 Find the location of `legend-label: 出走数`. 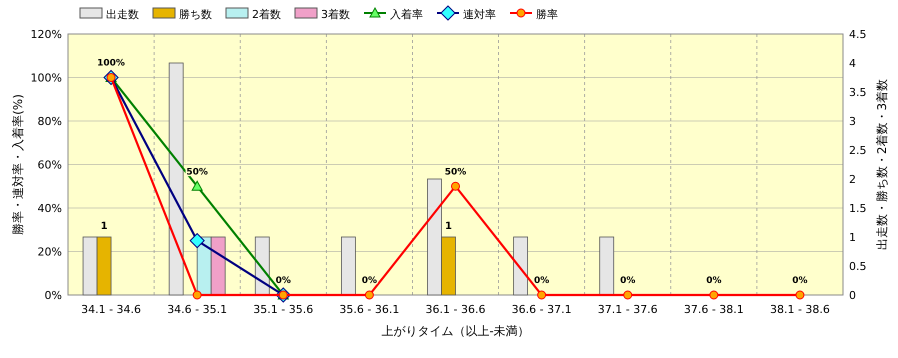

legend-label: 出走数 is located at coordinates (122, 14).